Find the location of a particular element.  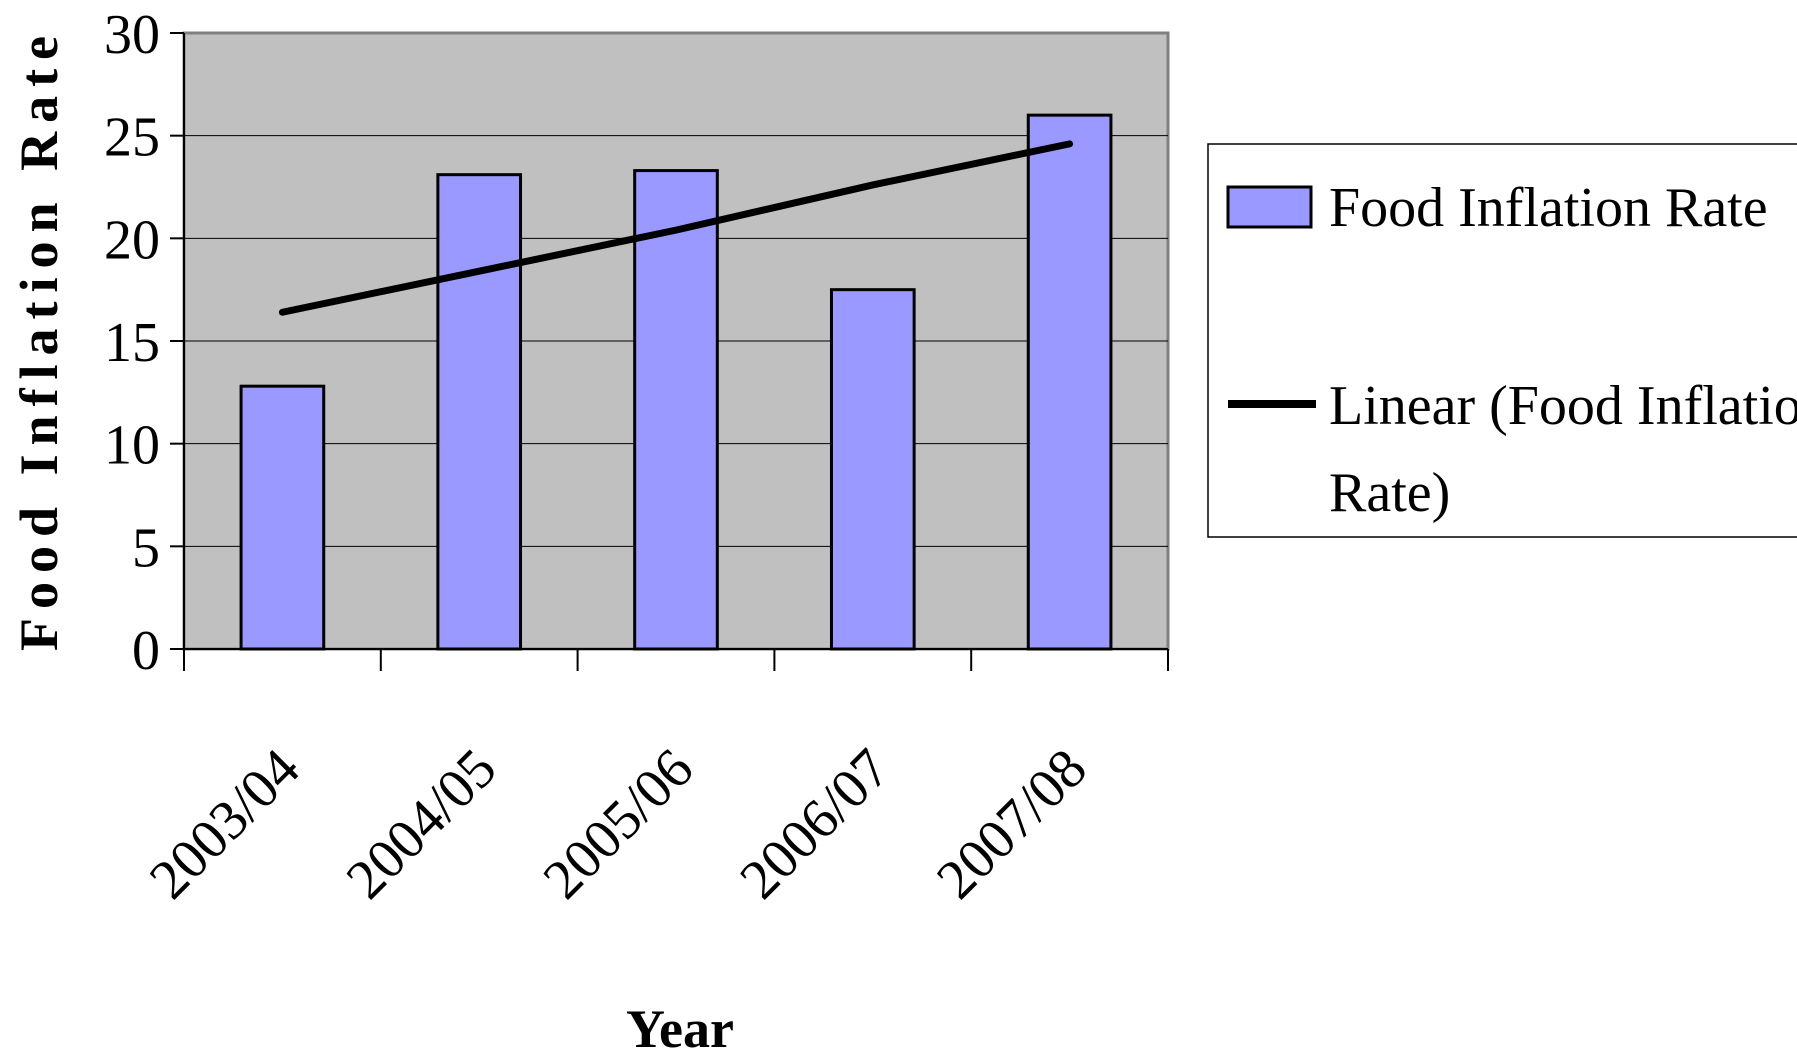

y-tick-labels: 0 5 10 15 20 25 30 is located at coordinates (144, 343).